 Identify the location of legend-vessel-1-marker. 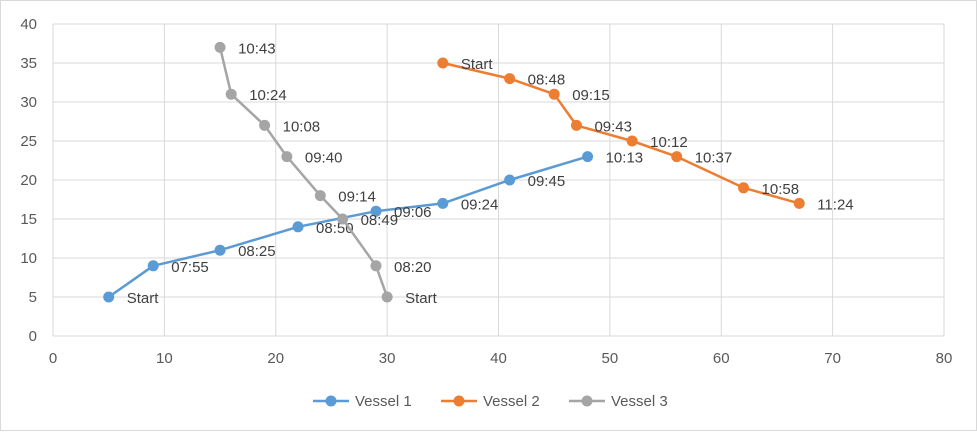
(331, 401).